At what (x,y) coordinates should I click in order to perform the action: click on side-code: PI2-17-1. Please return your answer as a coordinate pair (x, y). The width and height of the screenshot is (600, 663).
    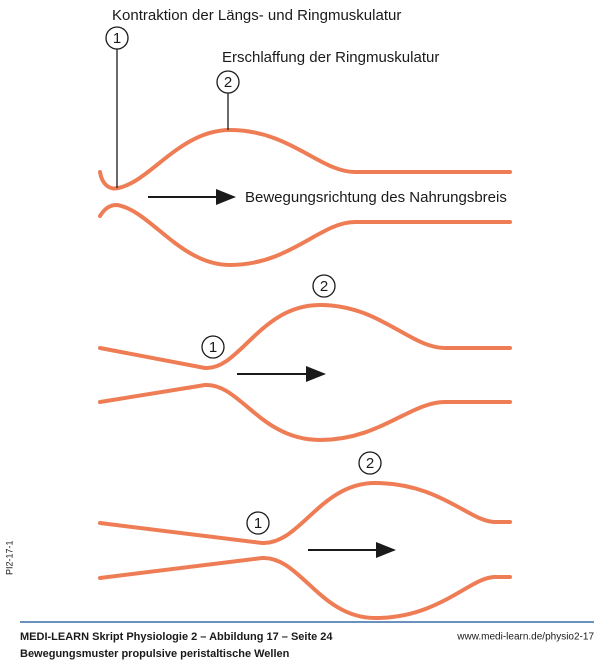
    Looking at the image, I should click on (9, 557).